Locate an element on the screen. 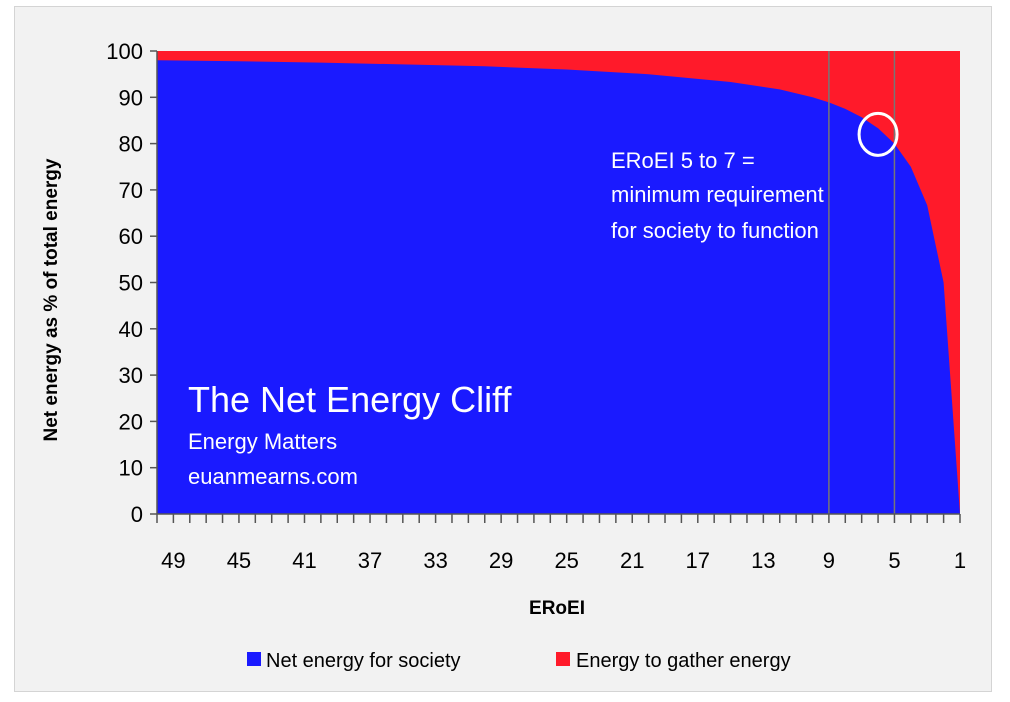  x-tick-label: 17 is located at coordinates (698, 560).